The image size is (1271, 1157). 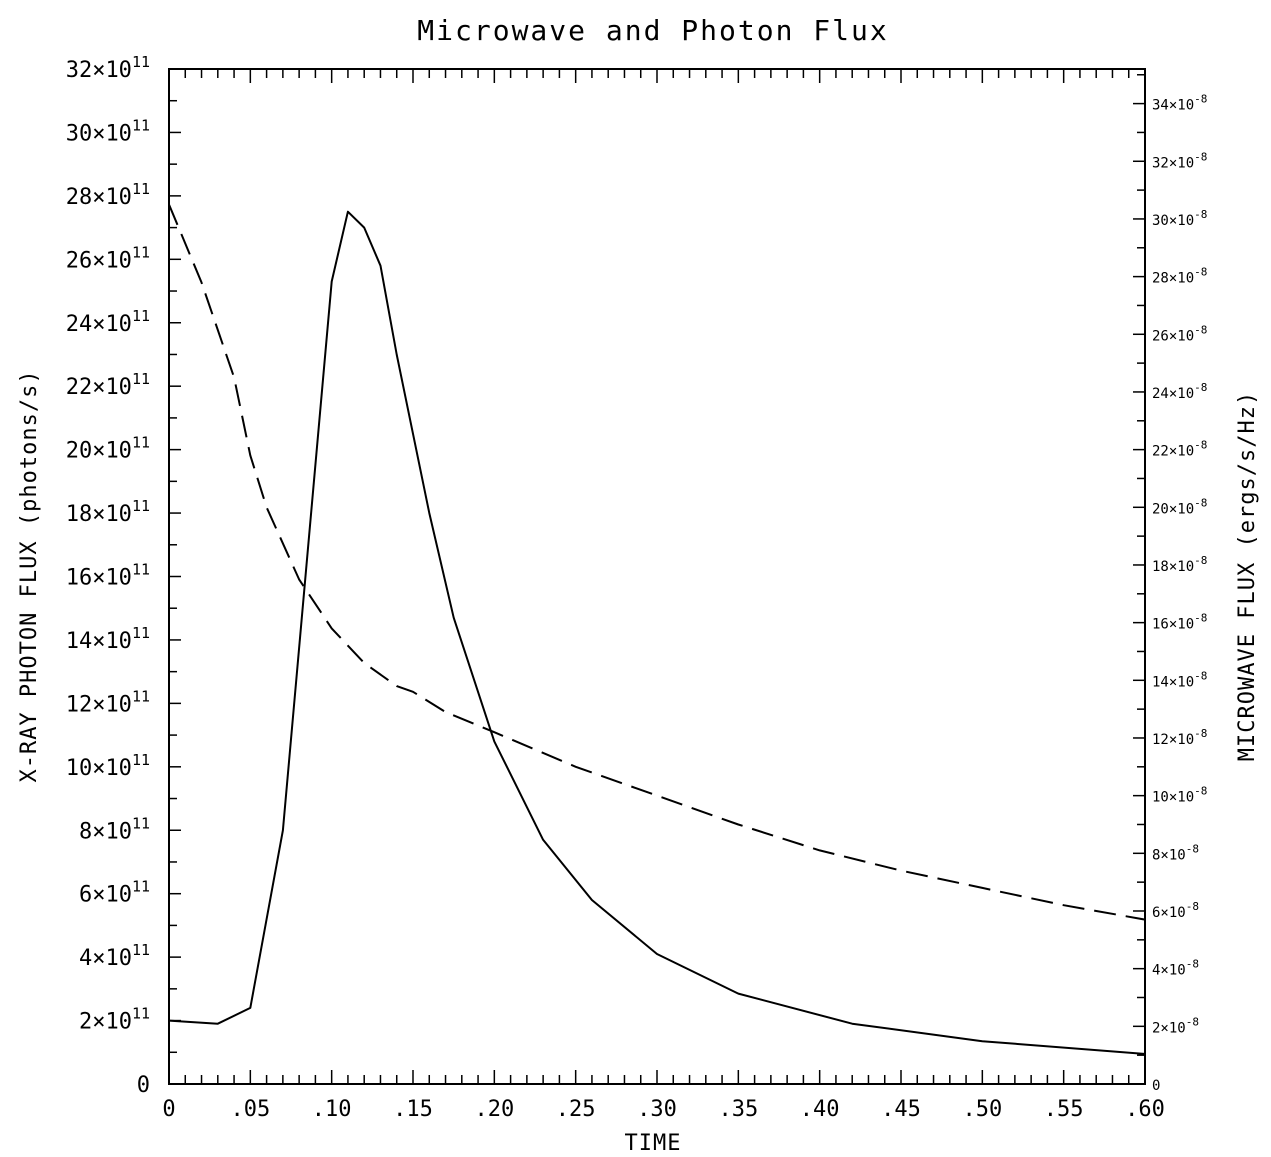 I want to click on x-tick-label: .35, so click(x=738, y=1109).